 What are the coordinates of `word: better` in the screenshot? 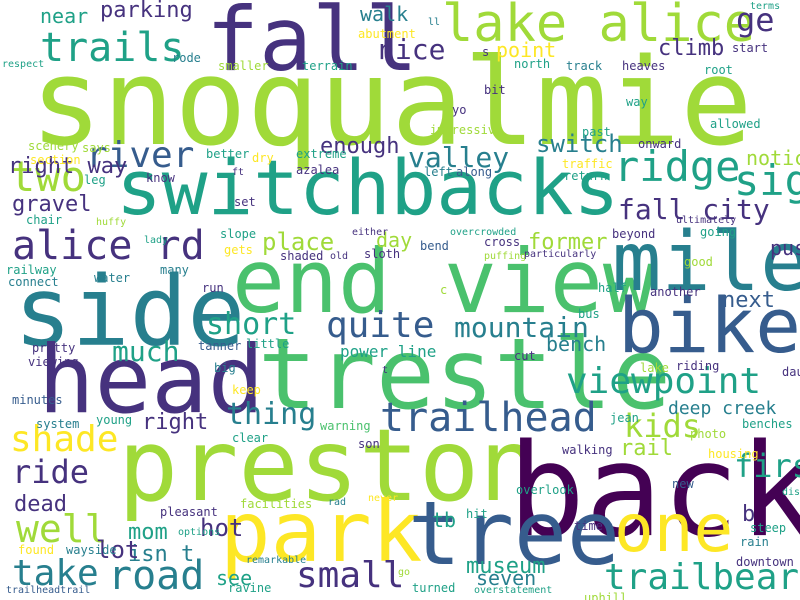 It's located at (228, 154).